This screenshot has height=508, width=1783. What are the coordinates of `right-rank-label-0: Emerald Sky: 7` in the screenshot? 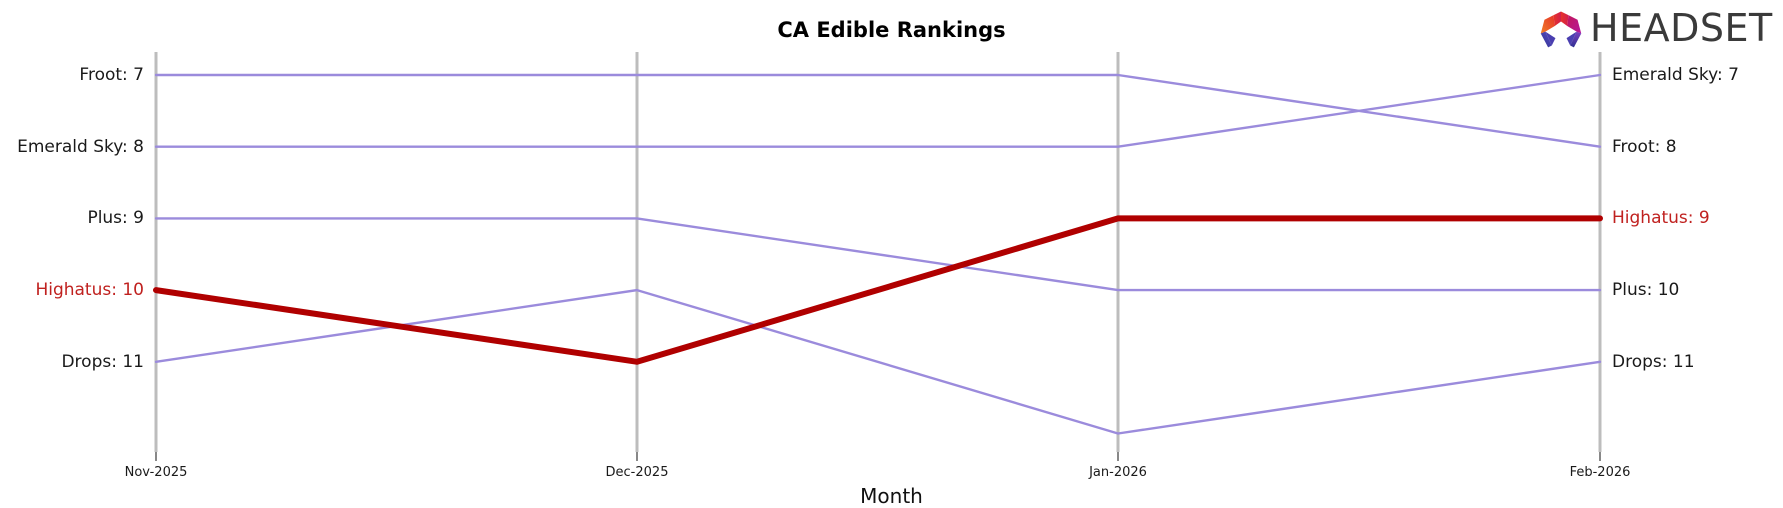 It's located at (1675, 75).